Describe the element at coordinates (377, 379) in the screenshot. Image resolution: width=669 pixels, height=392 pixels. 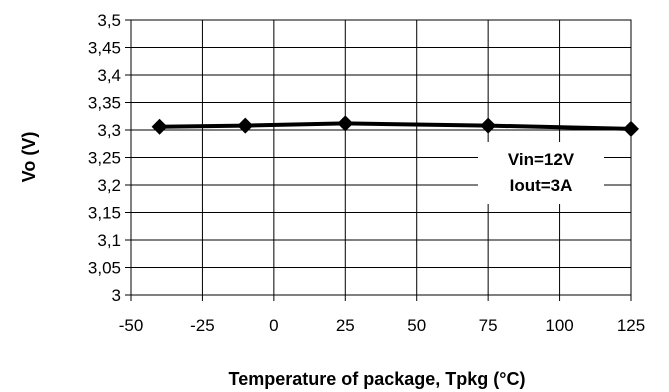
I see `x-axis-title: Temperature of package, Tpkg (°C)` at that location.